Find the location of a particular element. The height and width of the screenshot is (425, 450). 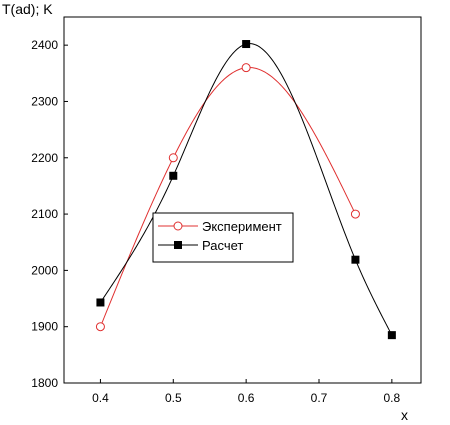

y-tick-label: 1800 is located at coordinates (44, 383).